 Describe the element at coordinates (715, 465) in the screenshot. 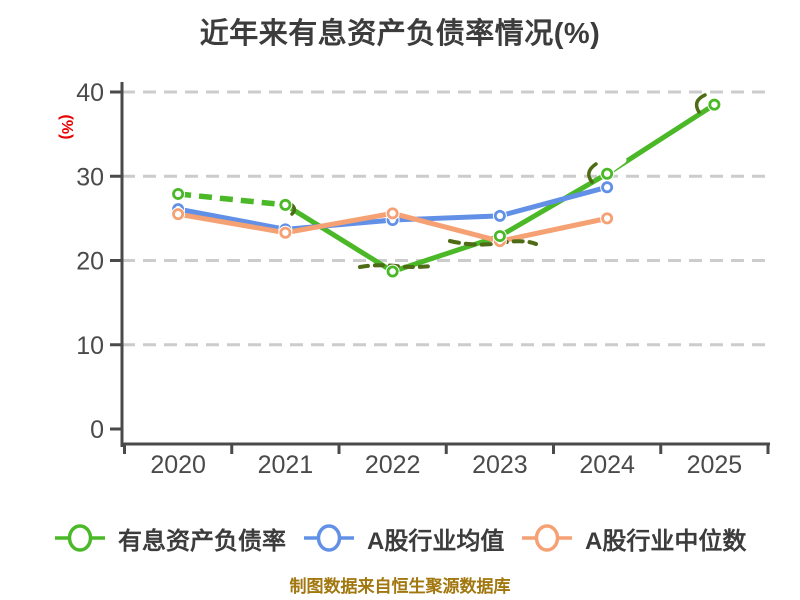

I see `x-tick-label: 2025` at that location.